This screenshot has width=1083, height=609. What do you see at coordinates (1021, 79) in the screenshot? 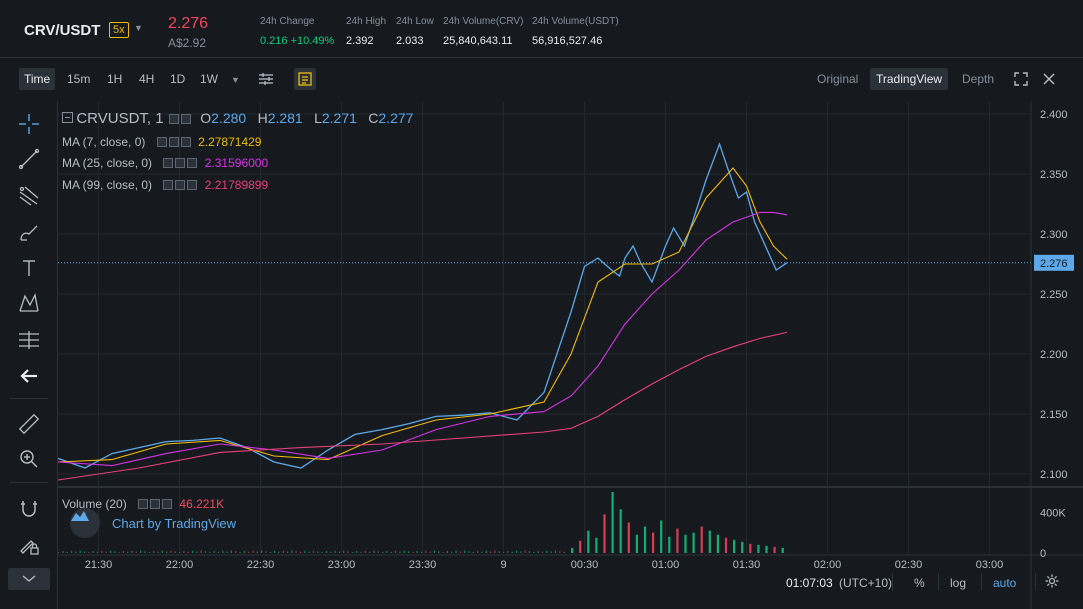
I see `fullscreen-icon` at bounding box center [1021, 79].